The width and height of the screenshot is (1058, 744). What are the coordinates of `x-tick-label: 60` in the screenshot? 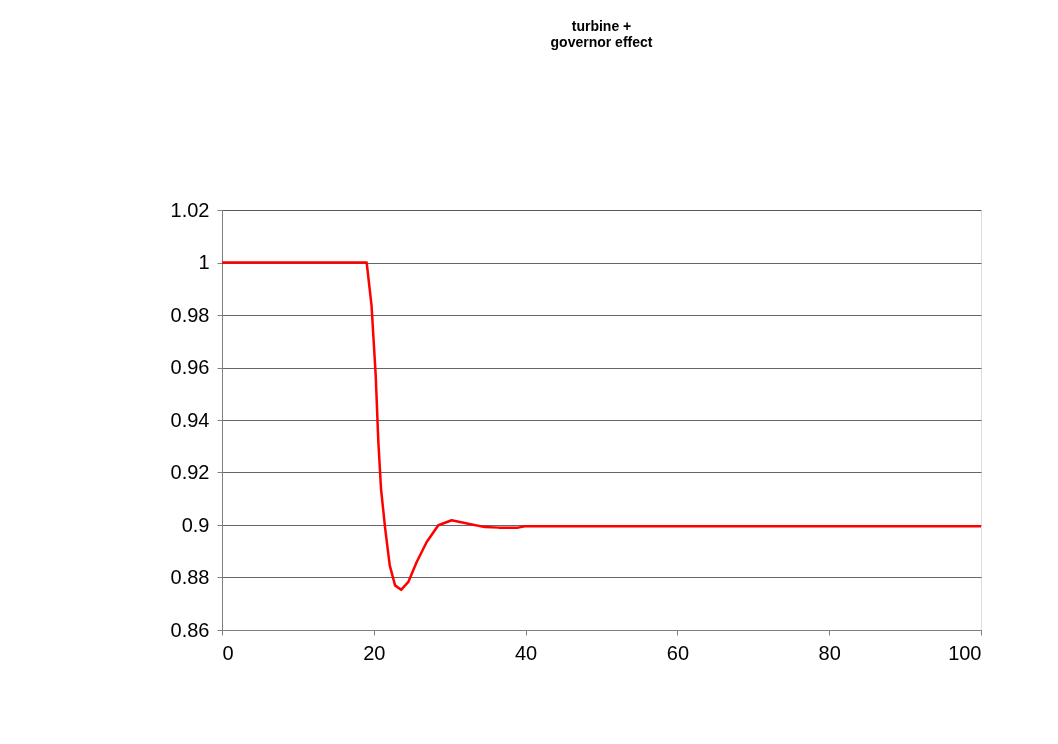 It's located at (678, 652).